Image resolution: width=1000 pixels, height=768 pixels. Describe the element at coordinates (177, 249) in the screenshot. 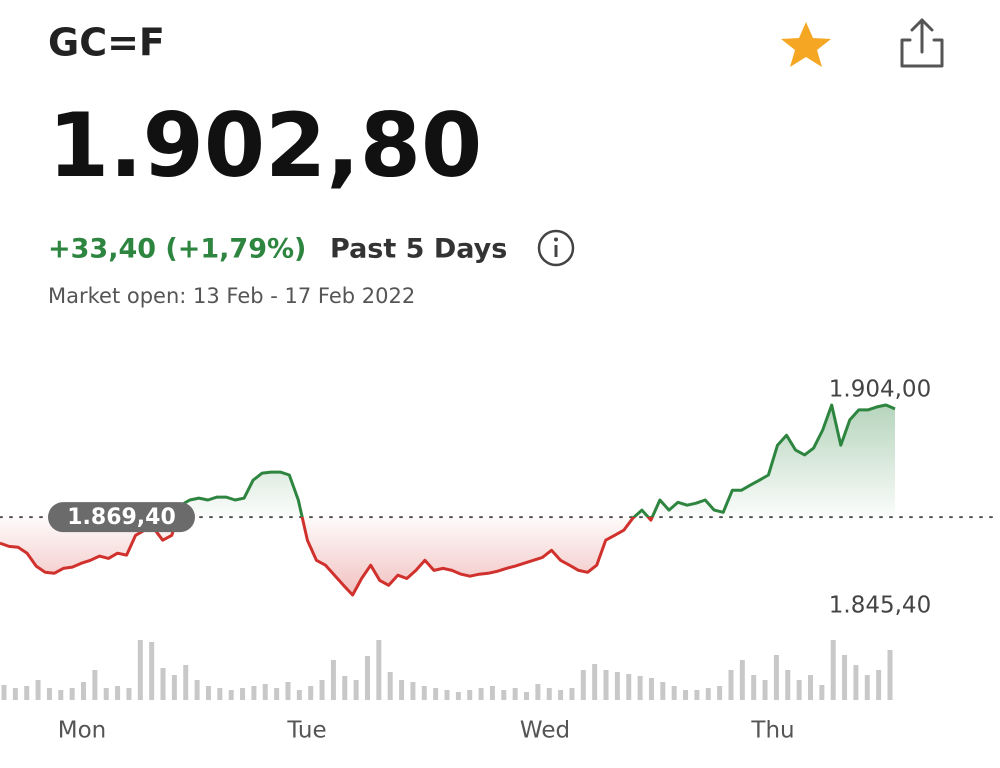

I see `change: +33,40 (+1,79%)` at that location.